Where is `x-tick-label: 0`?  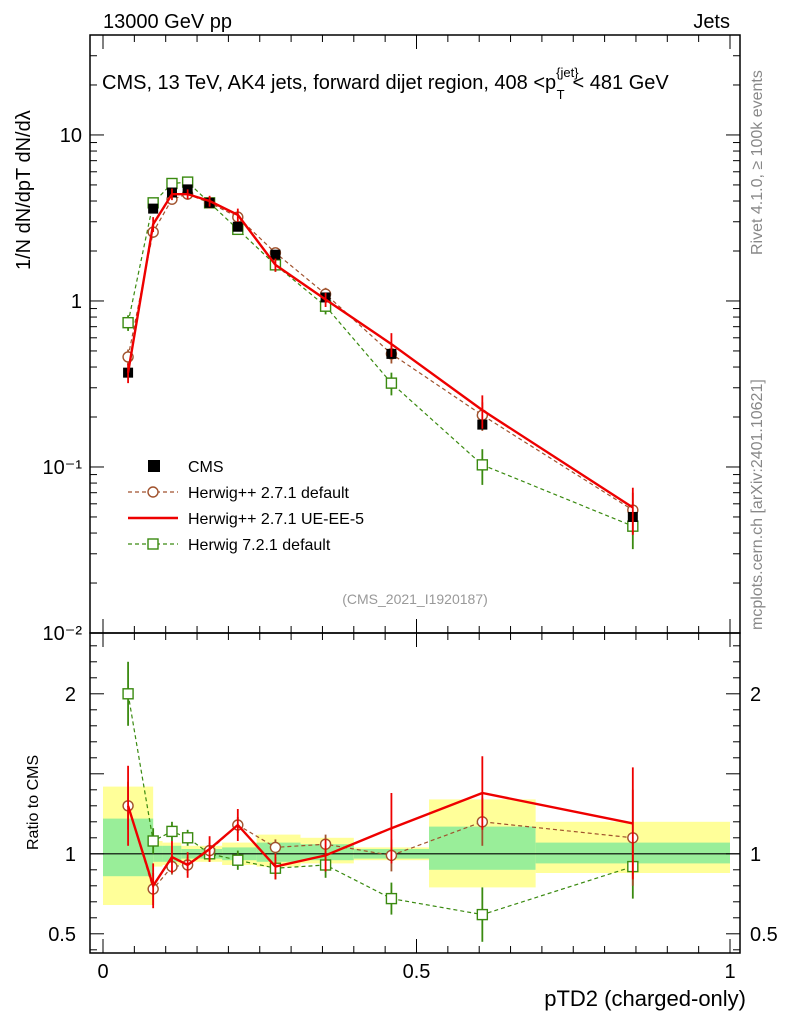 x-tick-label: 0 is located at coordinates (102, 972).